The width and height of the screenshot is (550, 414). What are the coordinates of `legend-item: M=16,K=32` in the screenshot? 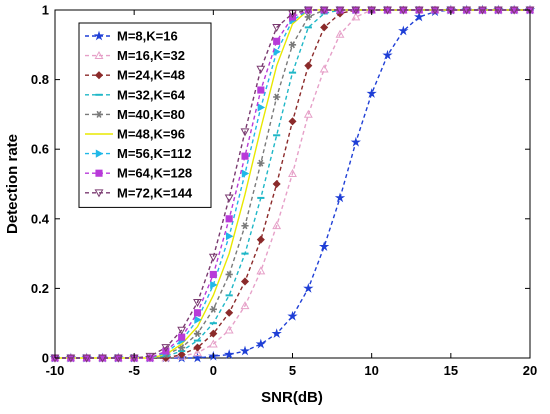 It's located at (135, 55).